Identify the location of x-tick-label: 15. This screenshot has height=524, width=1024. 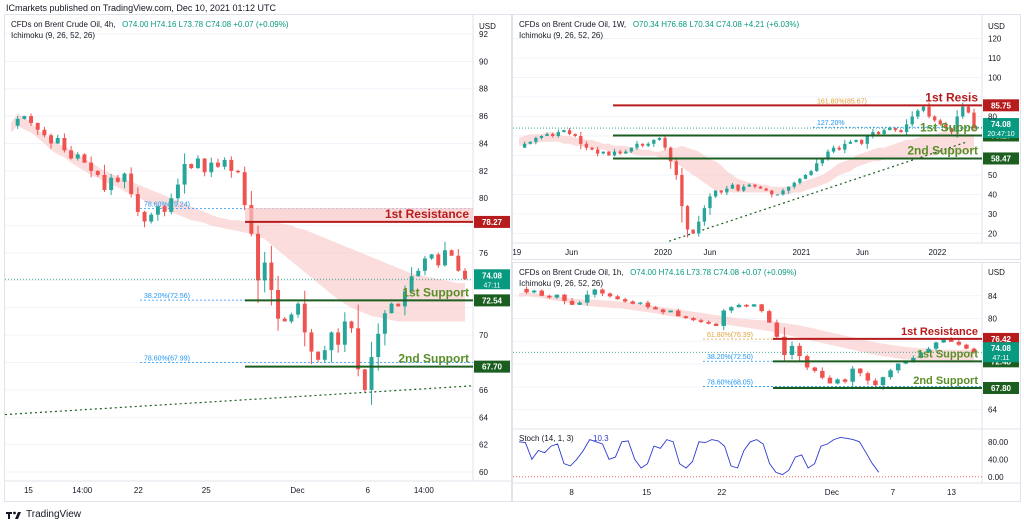
(646, 492).